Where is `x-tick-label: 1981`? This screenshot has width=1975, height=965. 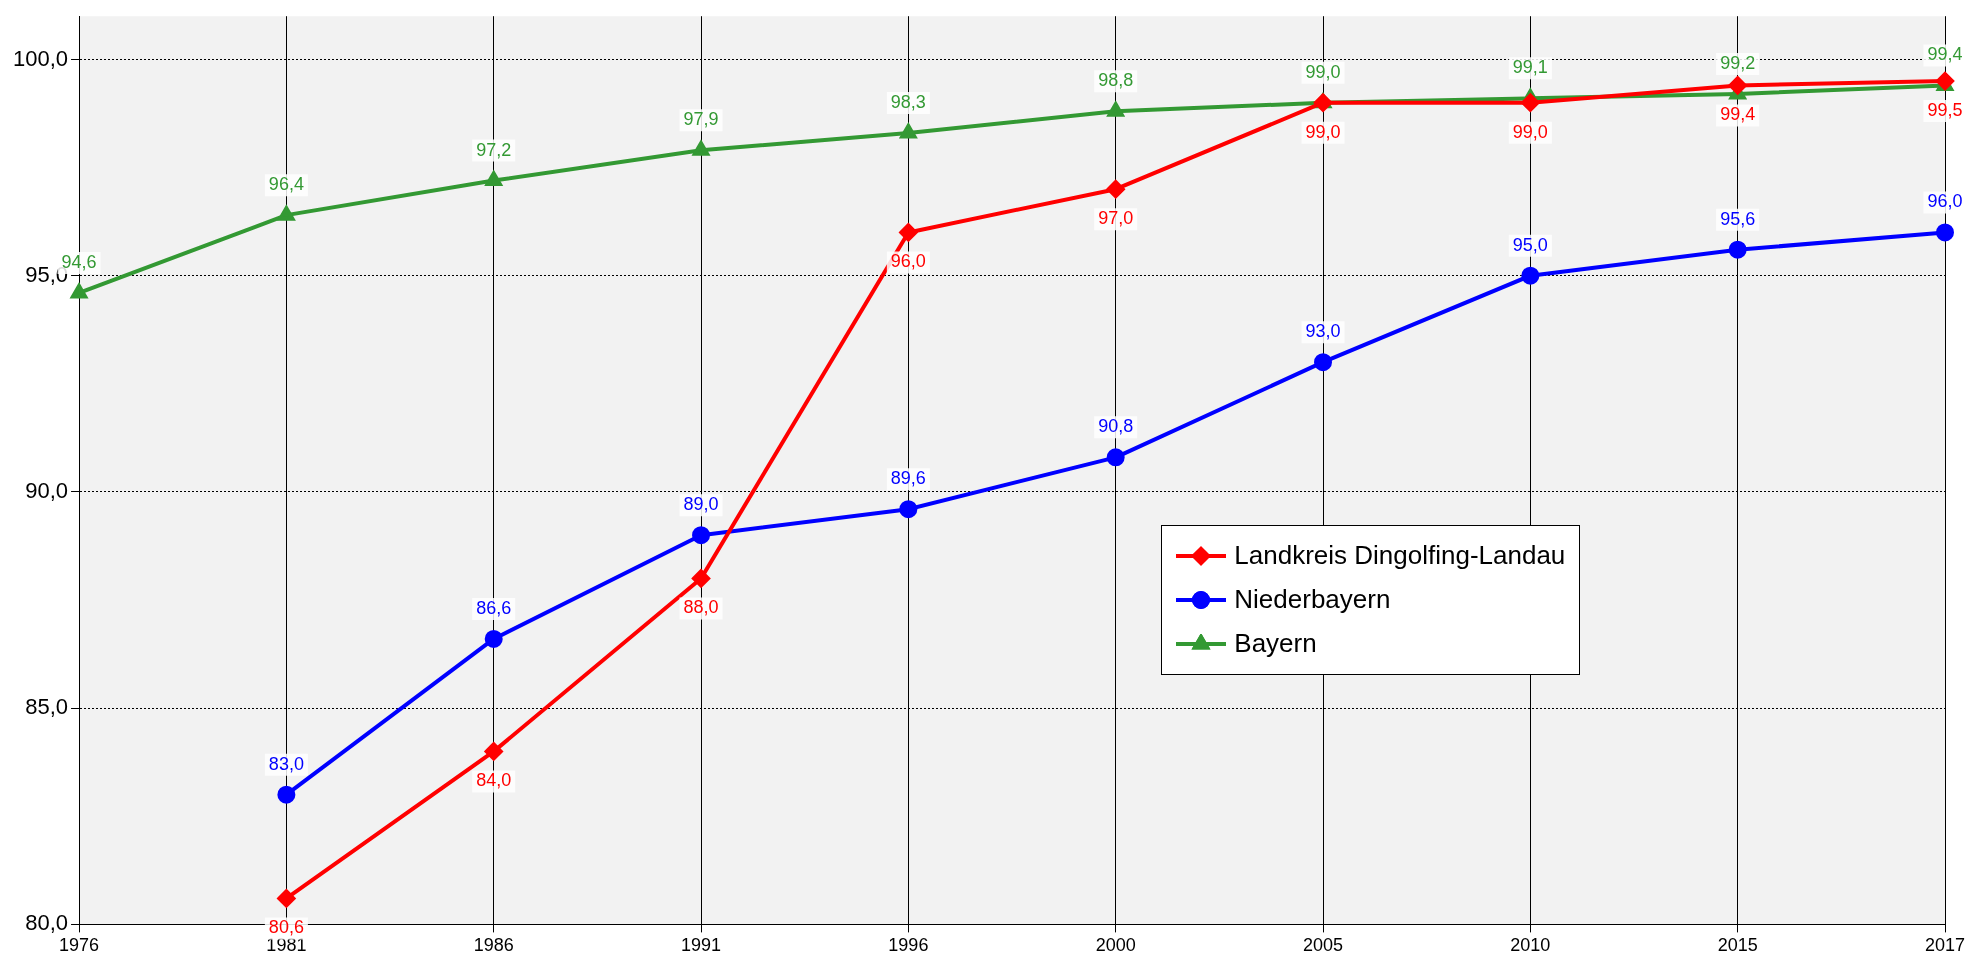
x-tick-label: 1981 is located at coordinates (286, 945).